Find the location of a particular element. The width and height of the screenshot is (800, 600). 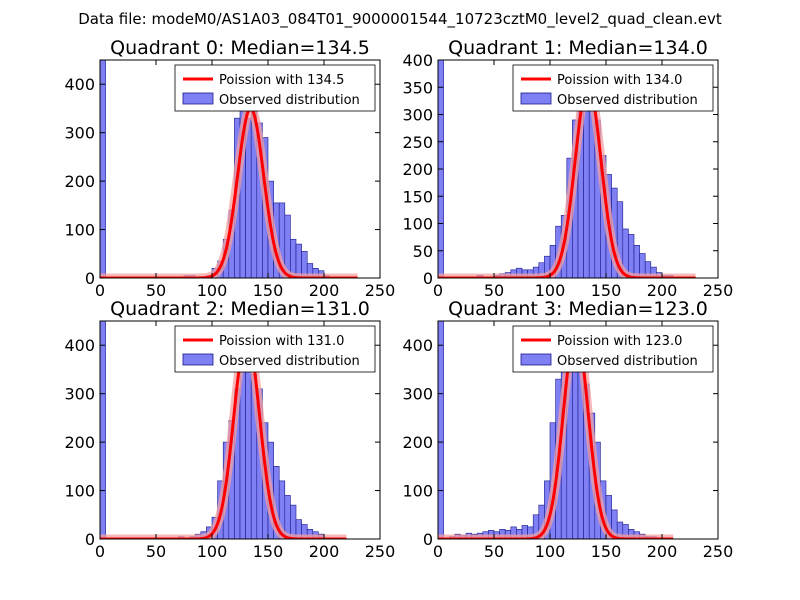

legend: Poission with 134.0 Observed distribution is located at coordinates (613, 88).